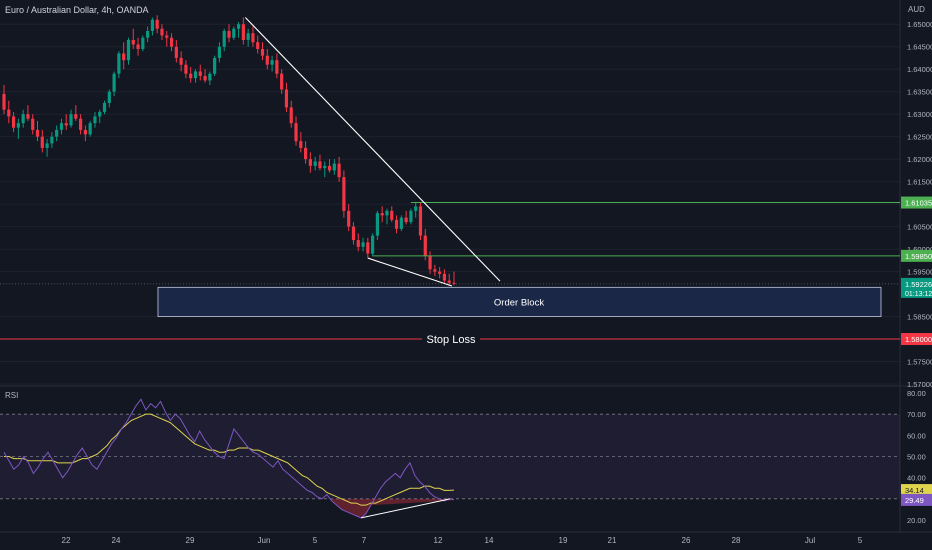 This screenshot has height=550, width=932. What do you see at coordinates (918, 294) in the screenshot?
I see `countdown-tag: 01:13:12` at bounding box center [918, 294].